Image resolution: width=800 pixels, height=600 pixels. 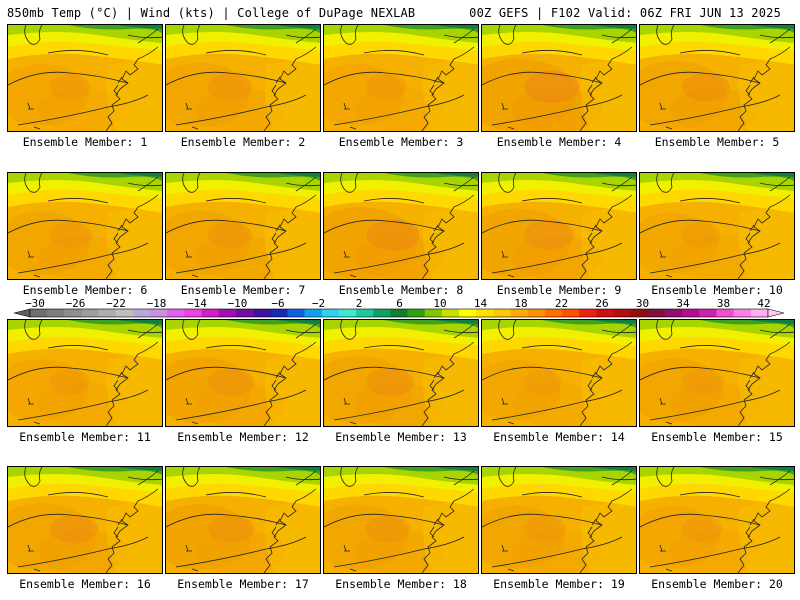 I want to click on ensemble-member-label: Ensemble Member: 13, so click(x=401, y=437).